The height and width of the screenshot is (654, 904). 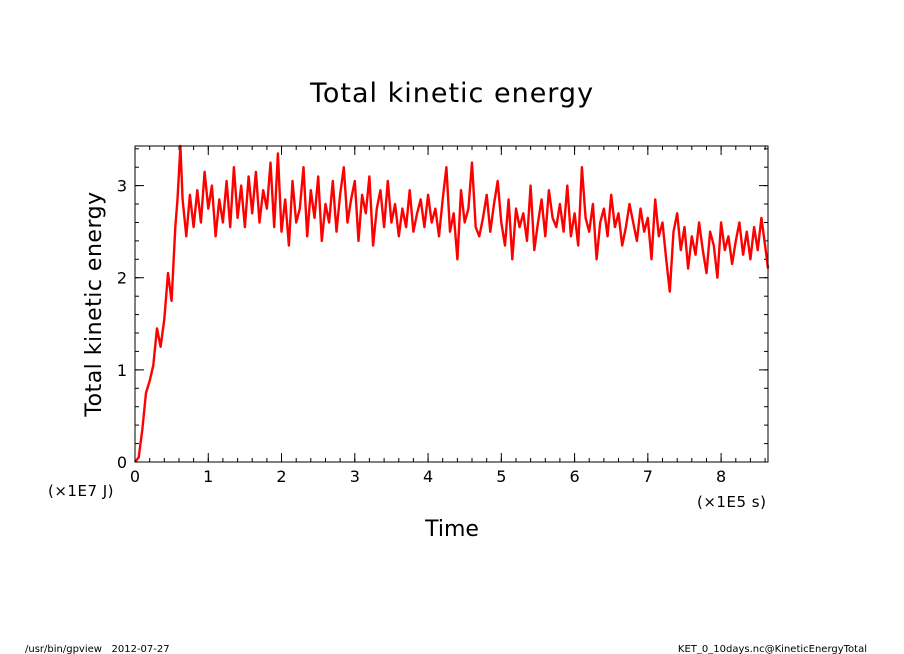 I want to click on y-axis-tick-labels: 0 1 2 3, so click(x=122, y=324).